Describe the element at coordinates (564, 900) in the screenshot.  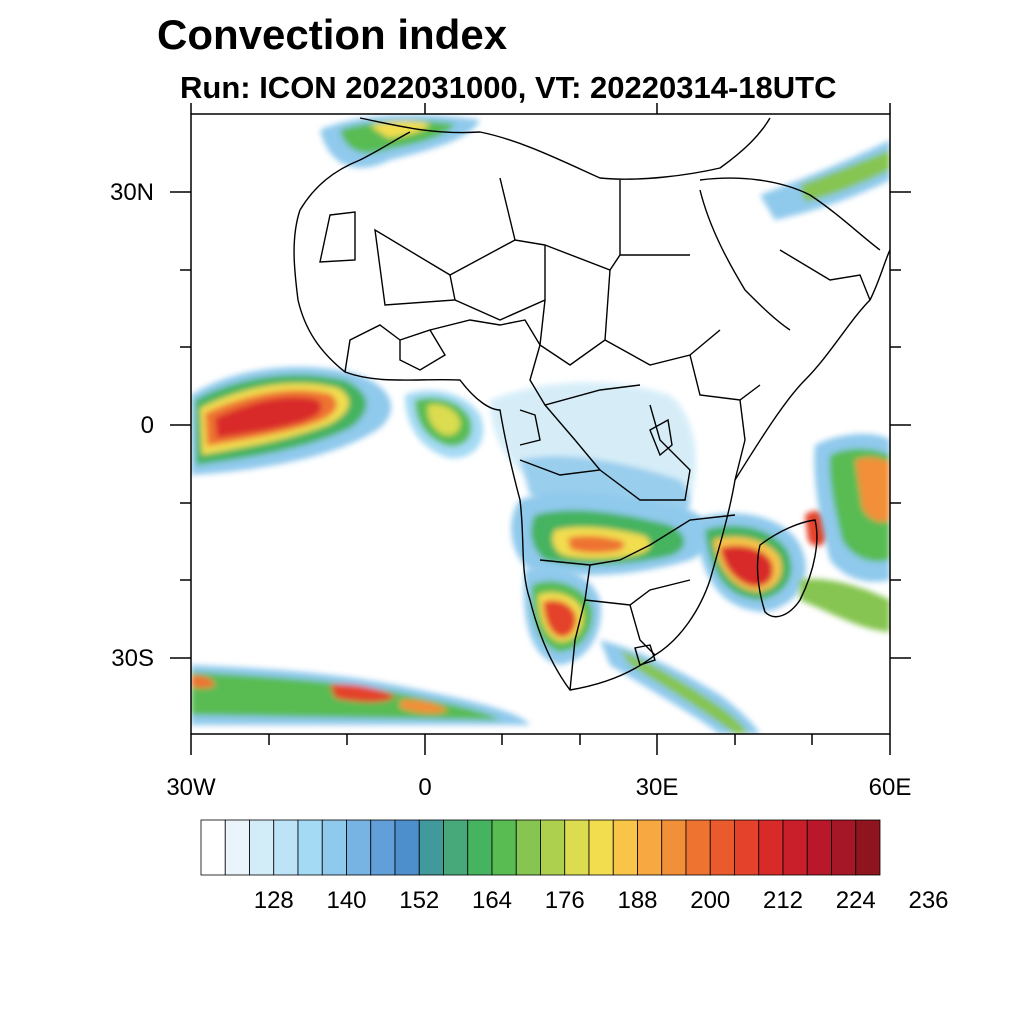
I see `colorbar-tick-label: 176` at that location.